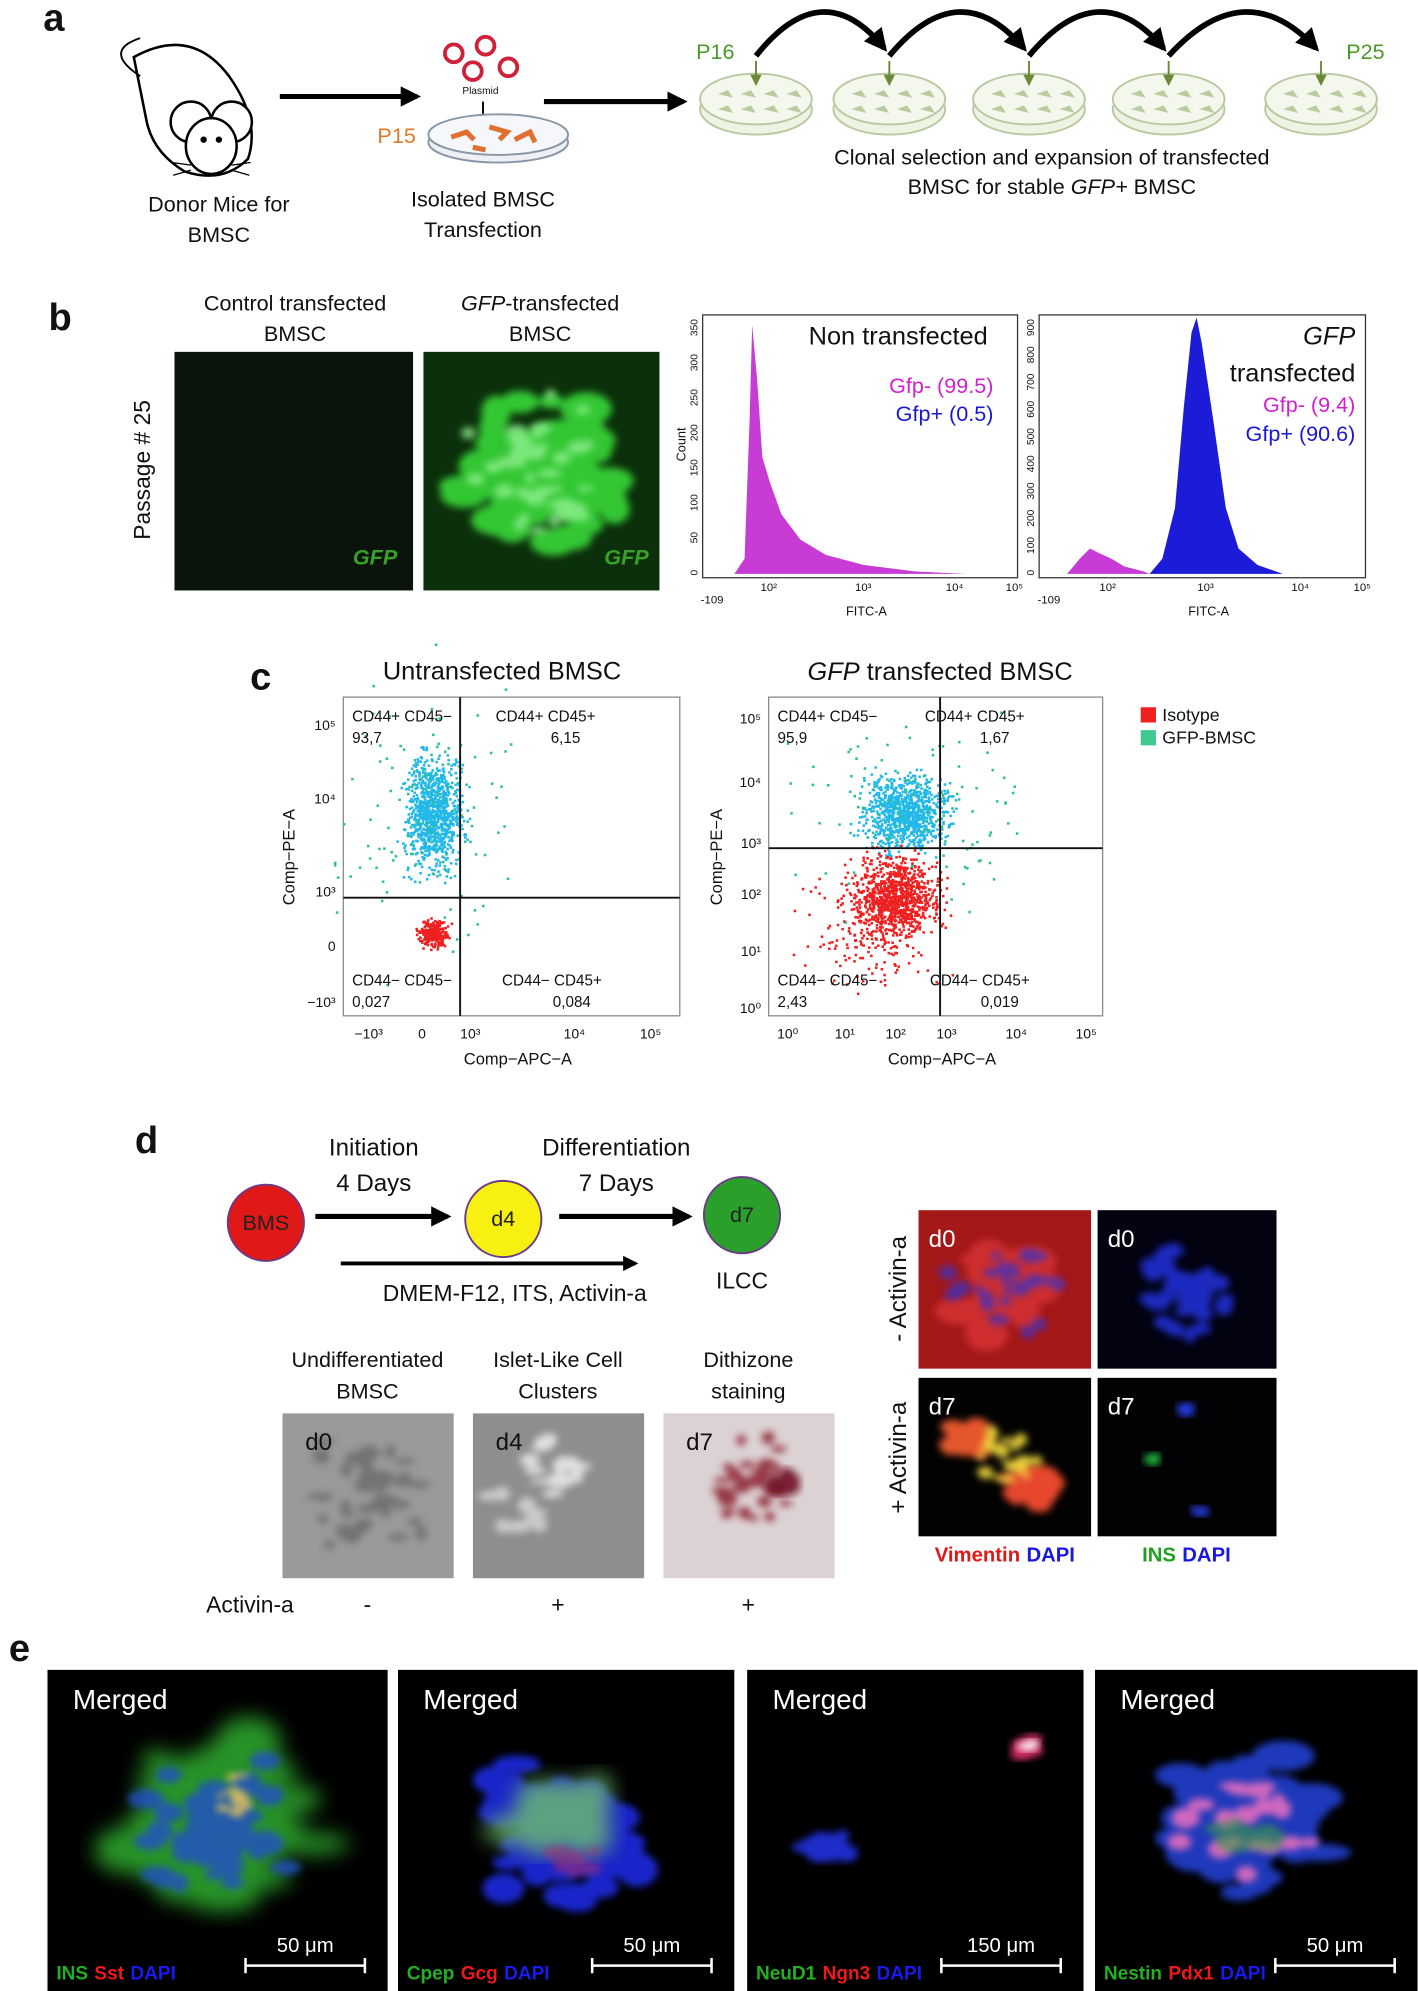 The height and width of the screenshot is (1991, 1418). What do you see at coordinates (294, 471) in the screenshot?
I see `micrograph` at bounding box center [294, 471].